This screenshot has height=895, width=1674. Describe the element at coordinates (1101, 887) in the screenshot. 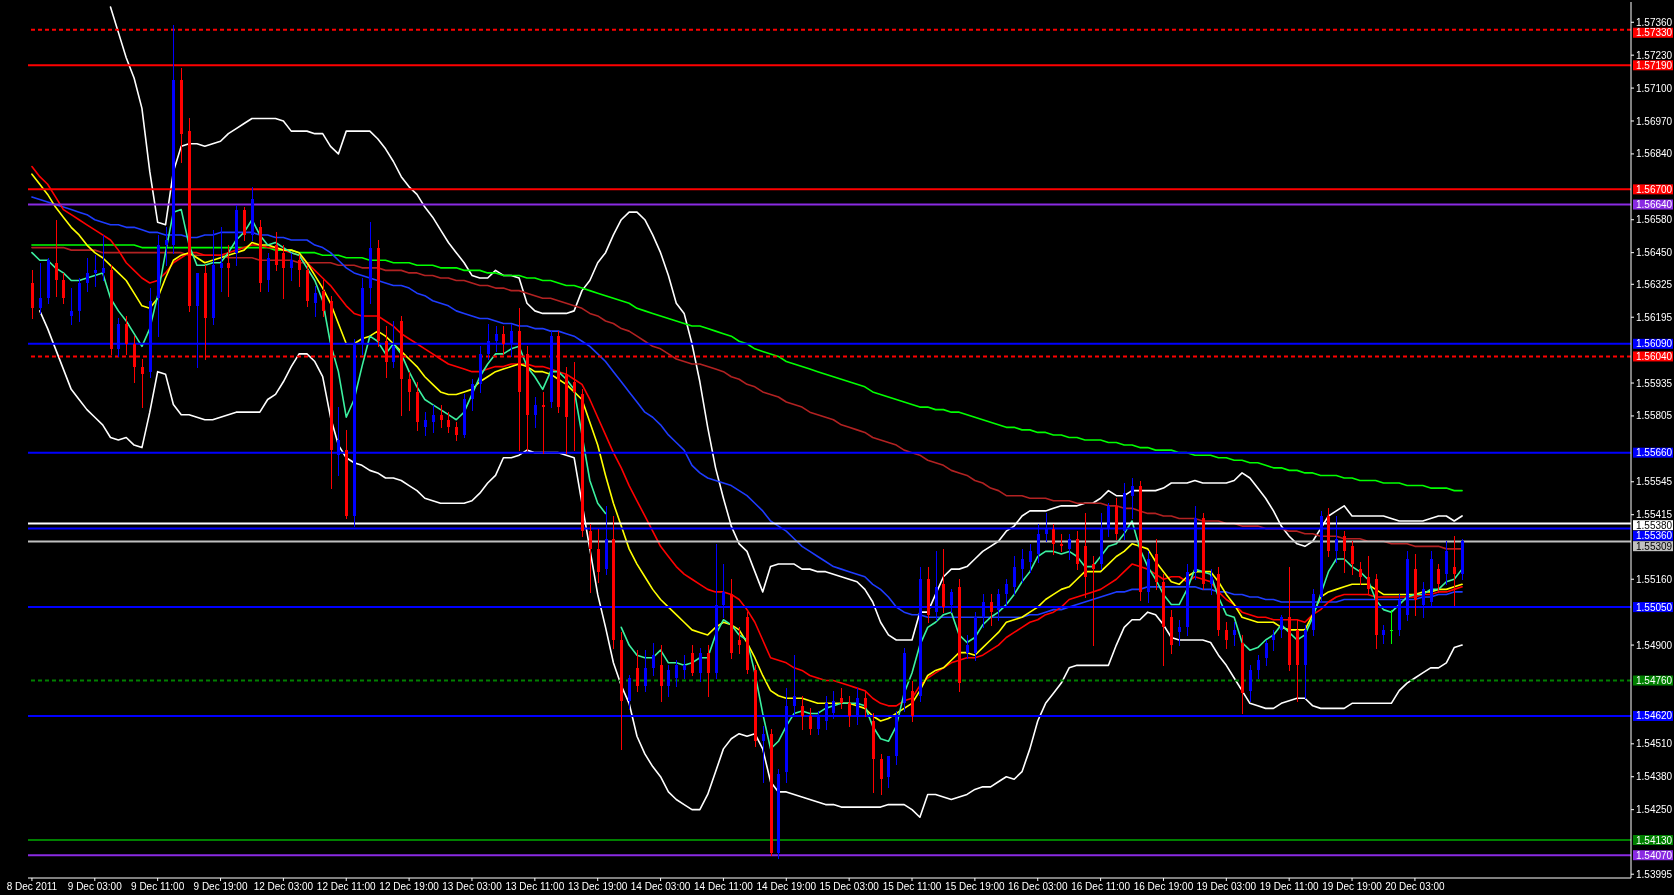

I see `x-tick-label: 16 Dec 11:00` at that location.